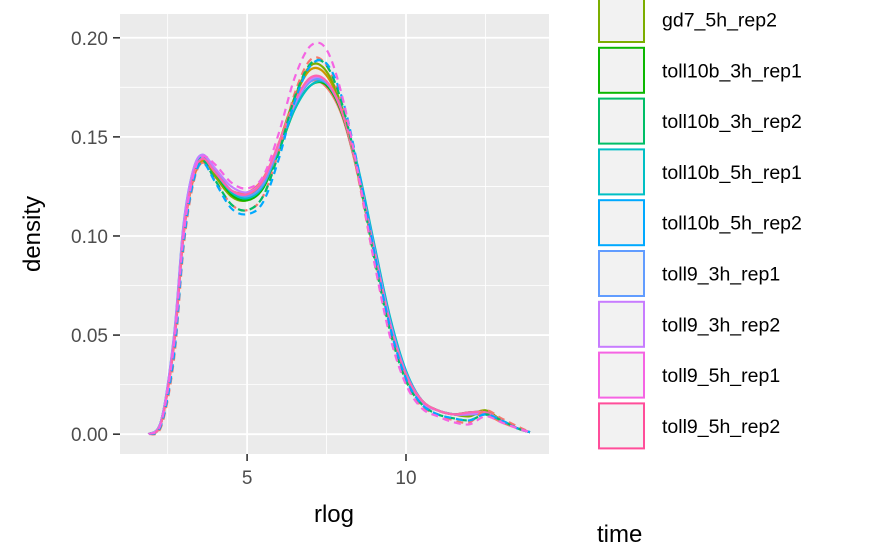 This screenshot has height=543, width=880. I want to click on legend-label: toll10b_5h_rep2, so click(732, 224).